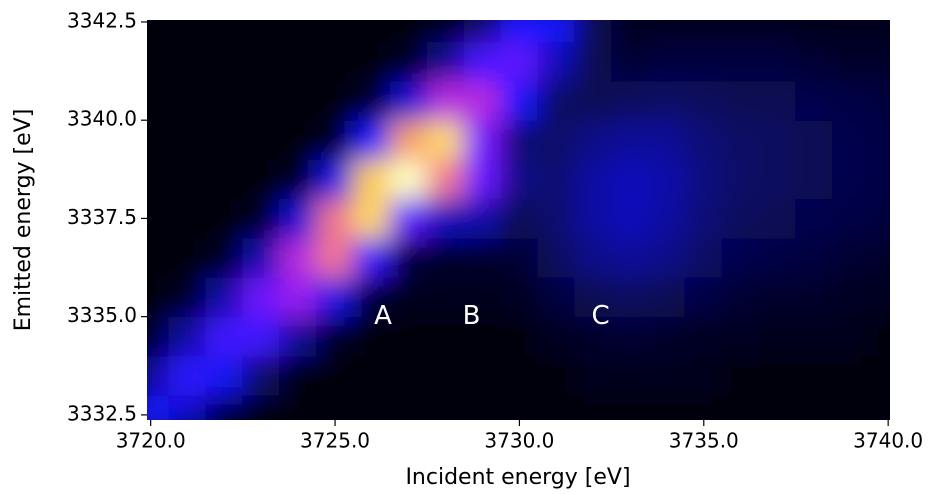 The height and width of the screenshot is (494, 931). What do you see at coordinates (888, 441) in the screenshot?
I see `x-tick-label: 3740.0` at bounding box center [888, 441].